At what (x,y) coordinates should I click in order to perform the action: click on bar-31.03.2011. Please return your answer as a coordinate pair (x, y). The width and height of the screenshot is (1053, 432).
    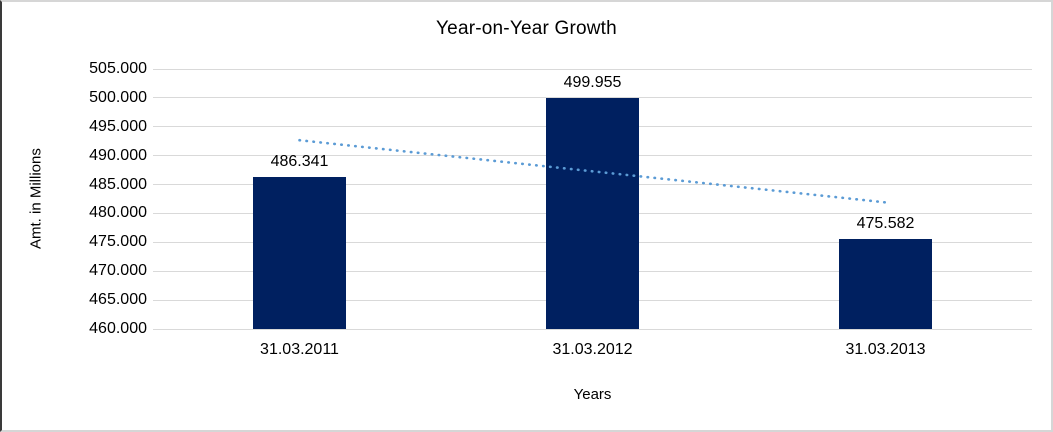
    Looking at the image, I should click on (299, 252).